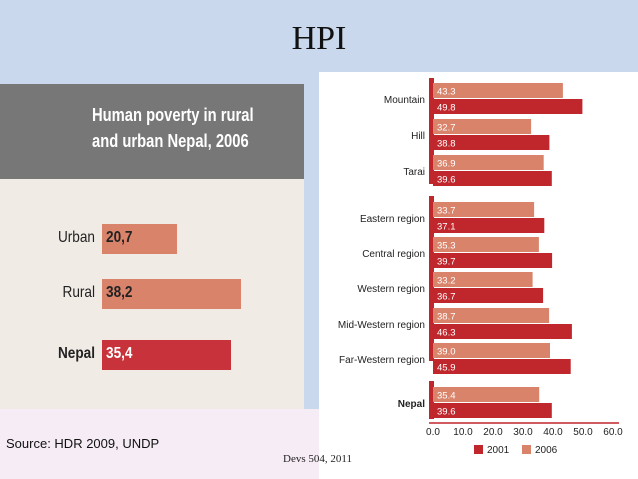 Image resolution: width=638 pixels, height=479 pixels. Describe the element at coordinates (170, 141) in the screenshot. I see `left-chart-title-line-2: and urban Nepal, 2006` at that location.